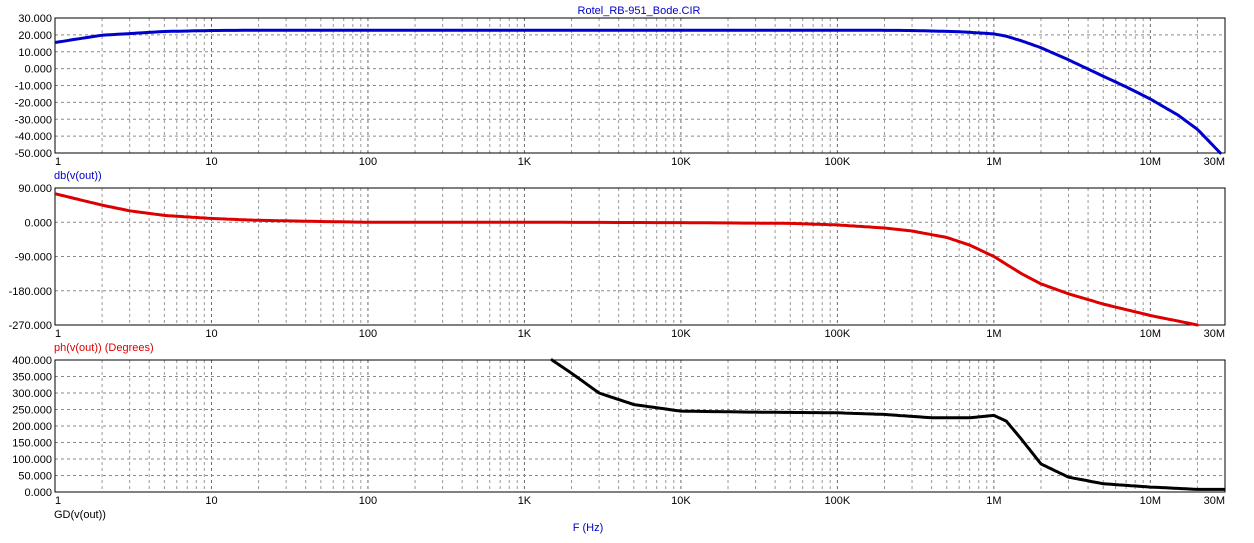 The width and height of the screenshot is (1254, 543). What do you see at coordinates (32, 411) in the screenshot?
I see `y-tick-label: 250.000` at bounding box center [32, 411].